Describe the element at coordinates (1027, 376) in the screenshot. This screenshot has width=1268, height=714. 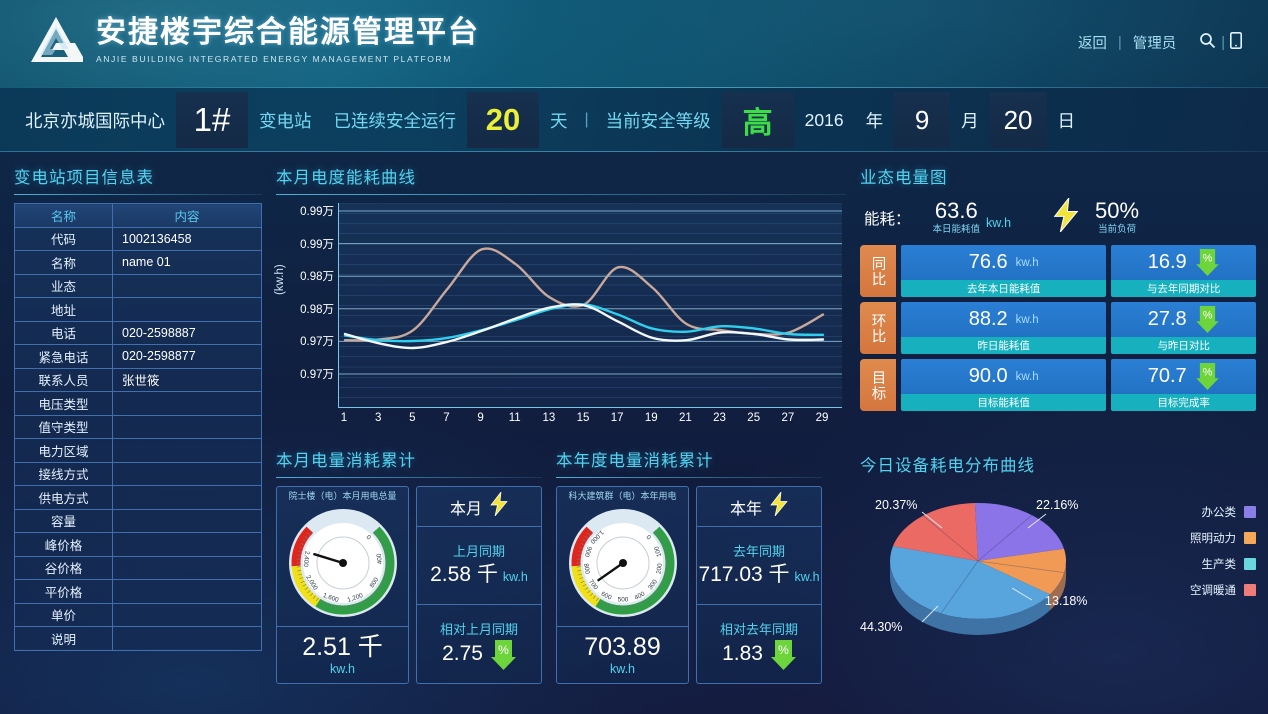
I see `kpi-left-unit: kw.h` at that location.